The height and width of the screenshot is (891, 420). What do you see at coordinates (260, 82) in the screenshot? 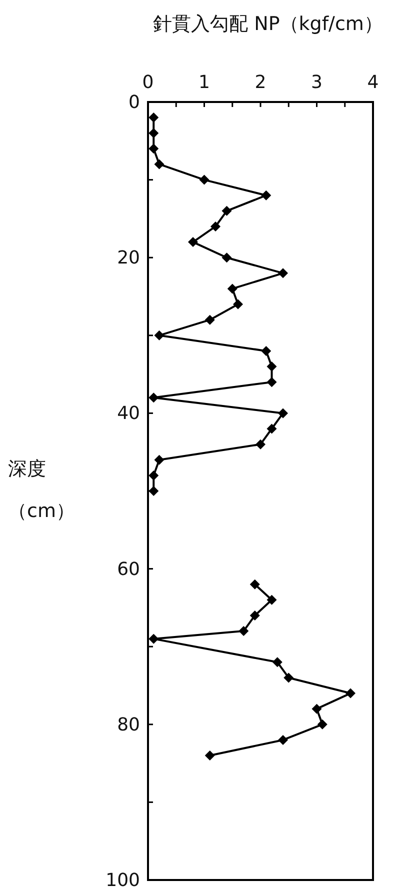
I see `x-tick-label: 2` at bounding box center [260, 82].